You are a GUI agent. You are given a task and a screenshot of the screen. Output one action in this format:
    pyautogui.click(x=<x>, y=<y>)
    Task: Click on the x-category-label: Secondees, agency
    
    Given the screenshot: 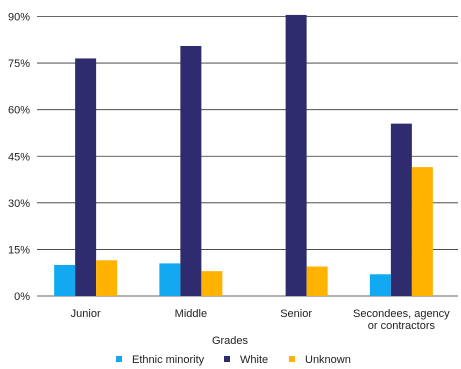 What is the action you would take?
    pyautogui.click(x=401, y=314)
    